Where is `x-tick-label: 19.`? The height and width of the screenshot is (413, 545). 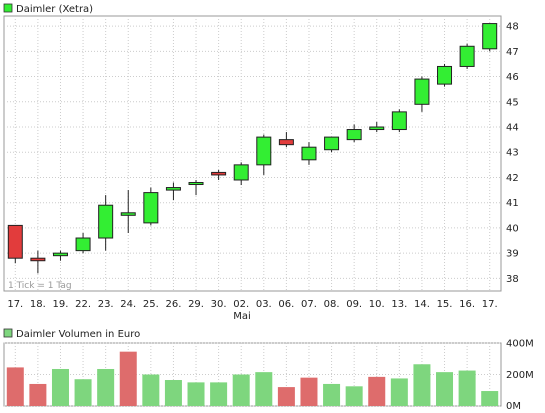
x-tick-label: 19. is located at coordinates (61, 304).